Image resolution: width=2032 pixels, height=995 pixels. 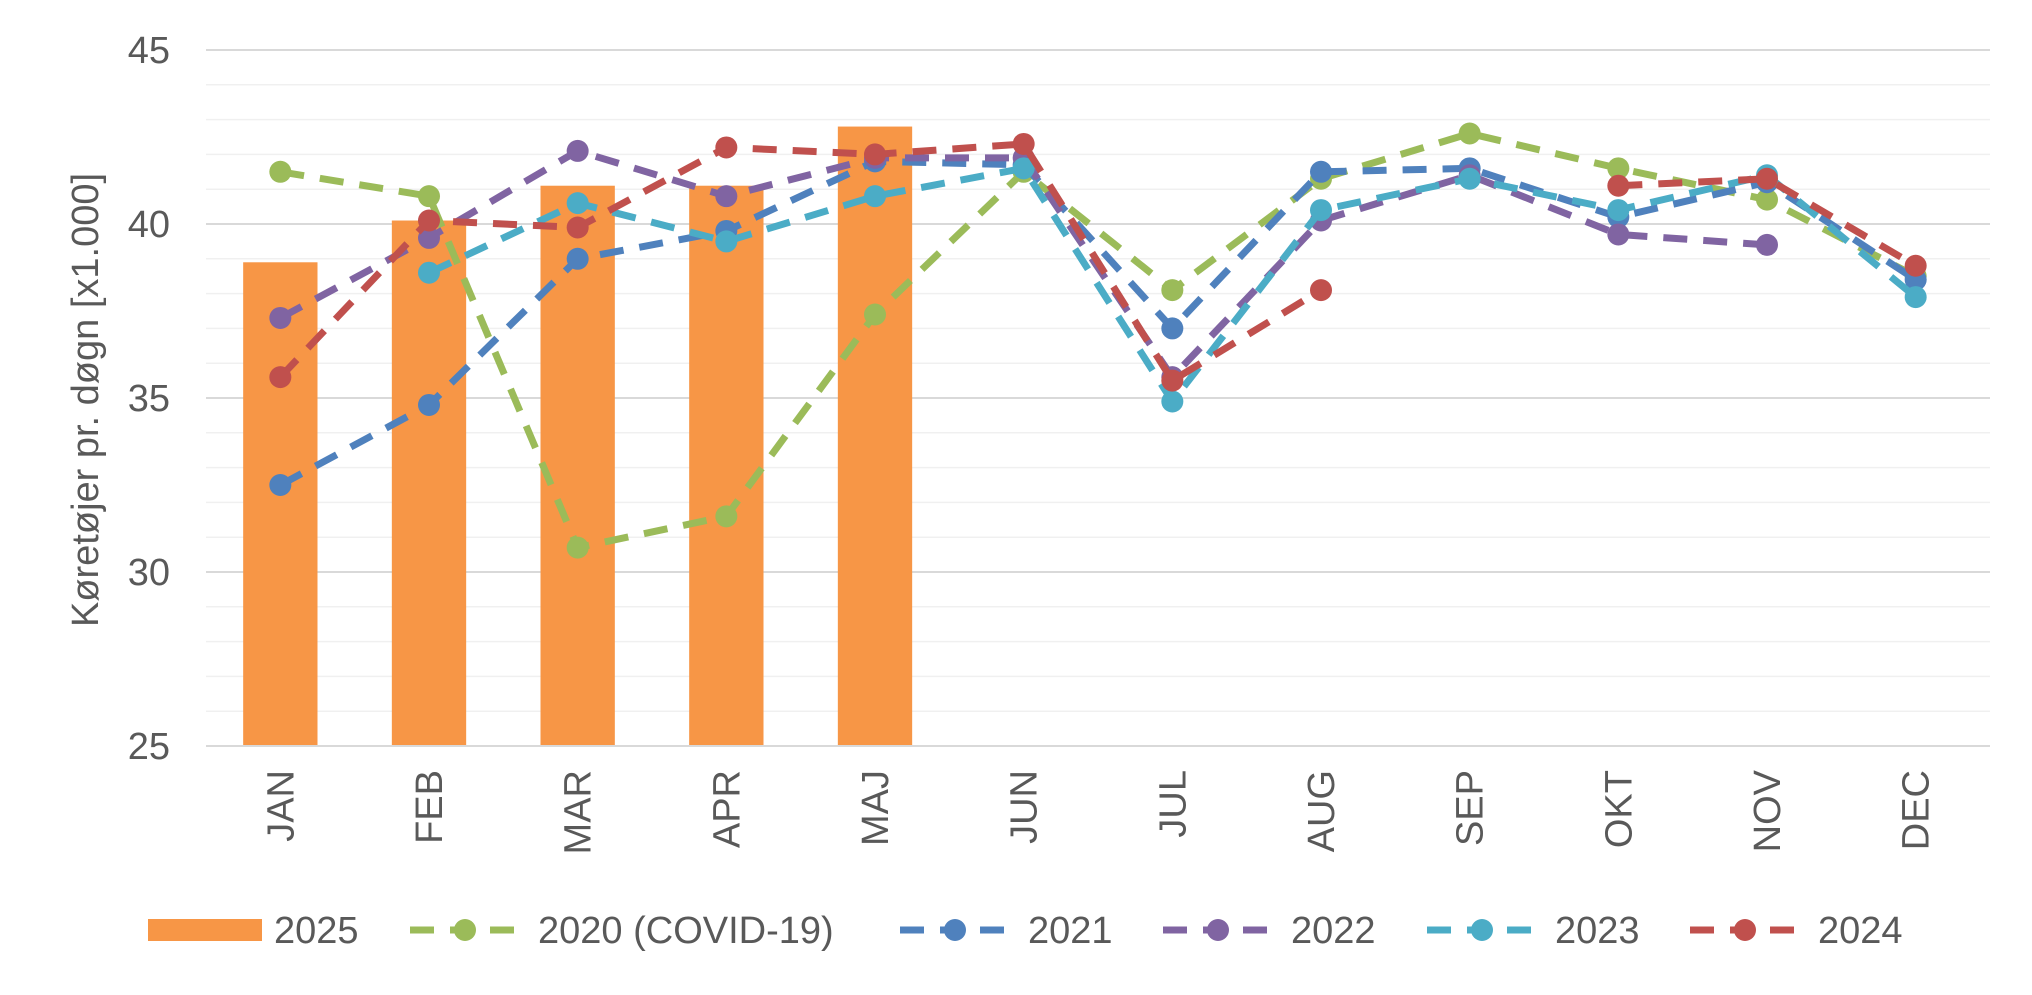 I want to click on bar-2025-mar, so click(x=577, y=466).